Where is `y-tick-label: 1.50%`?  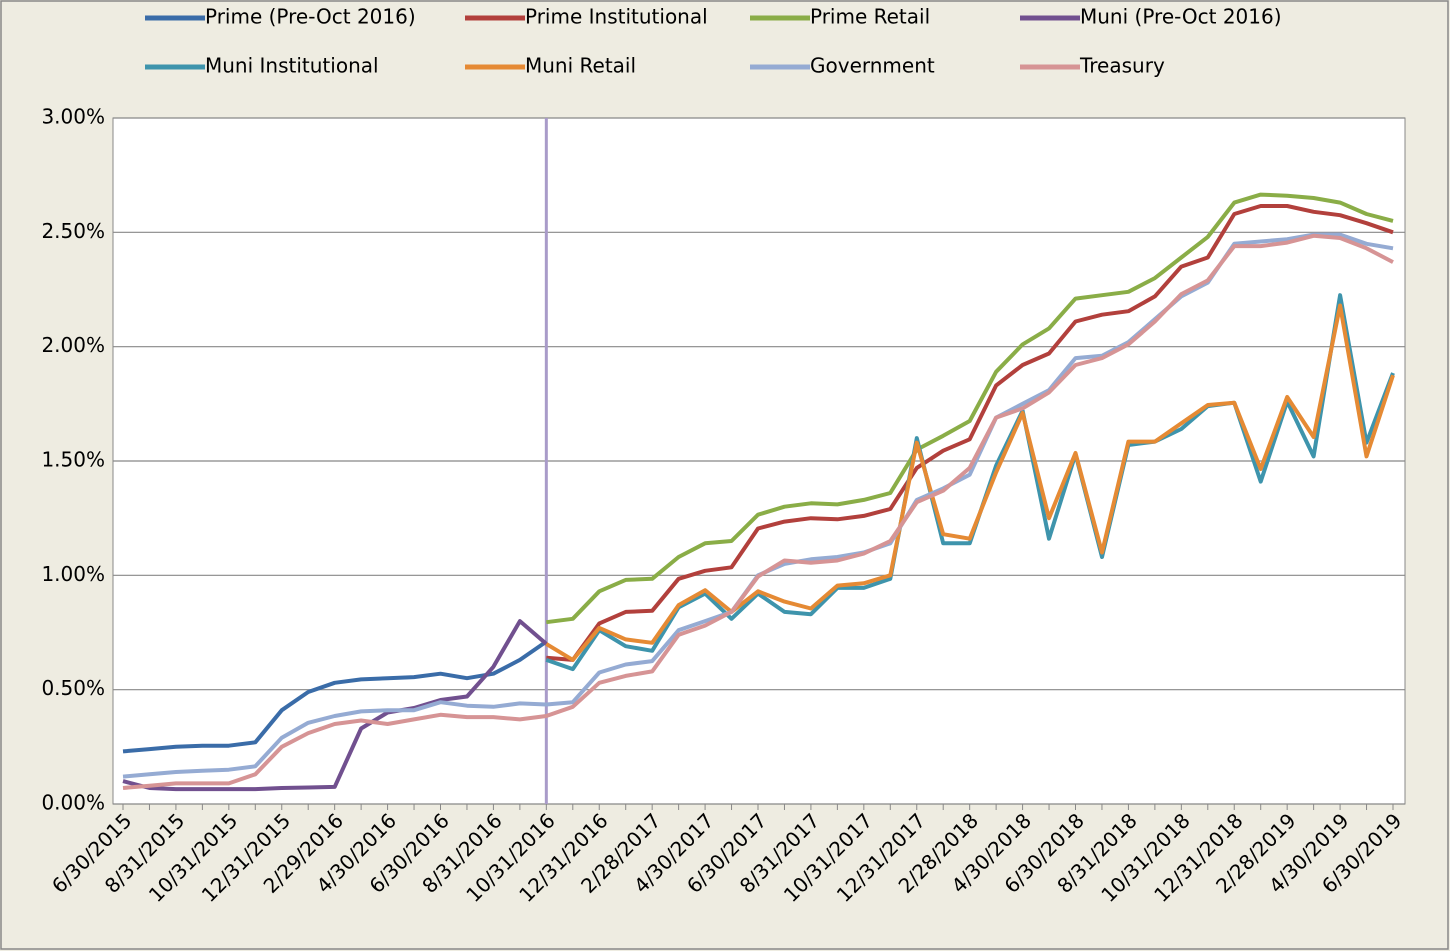
y-tick-label: 1.50% is located at coordinates (73, 460).